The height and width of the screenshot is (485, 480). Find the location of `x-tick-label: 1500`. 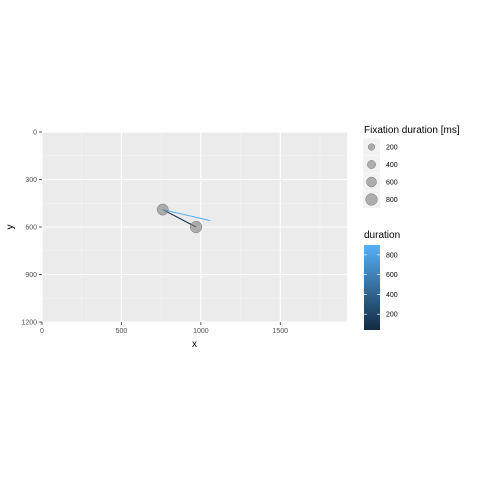

x-tick-label: 1500 is located at coordinates (280, 331).